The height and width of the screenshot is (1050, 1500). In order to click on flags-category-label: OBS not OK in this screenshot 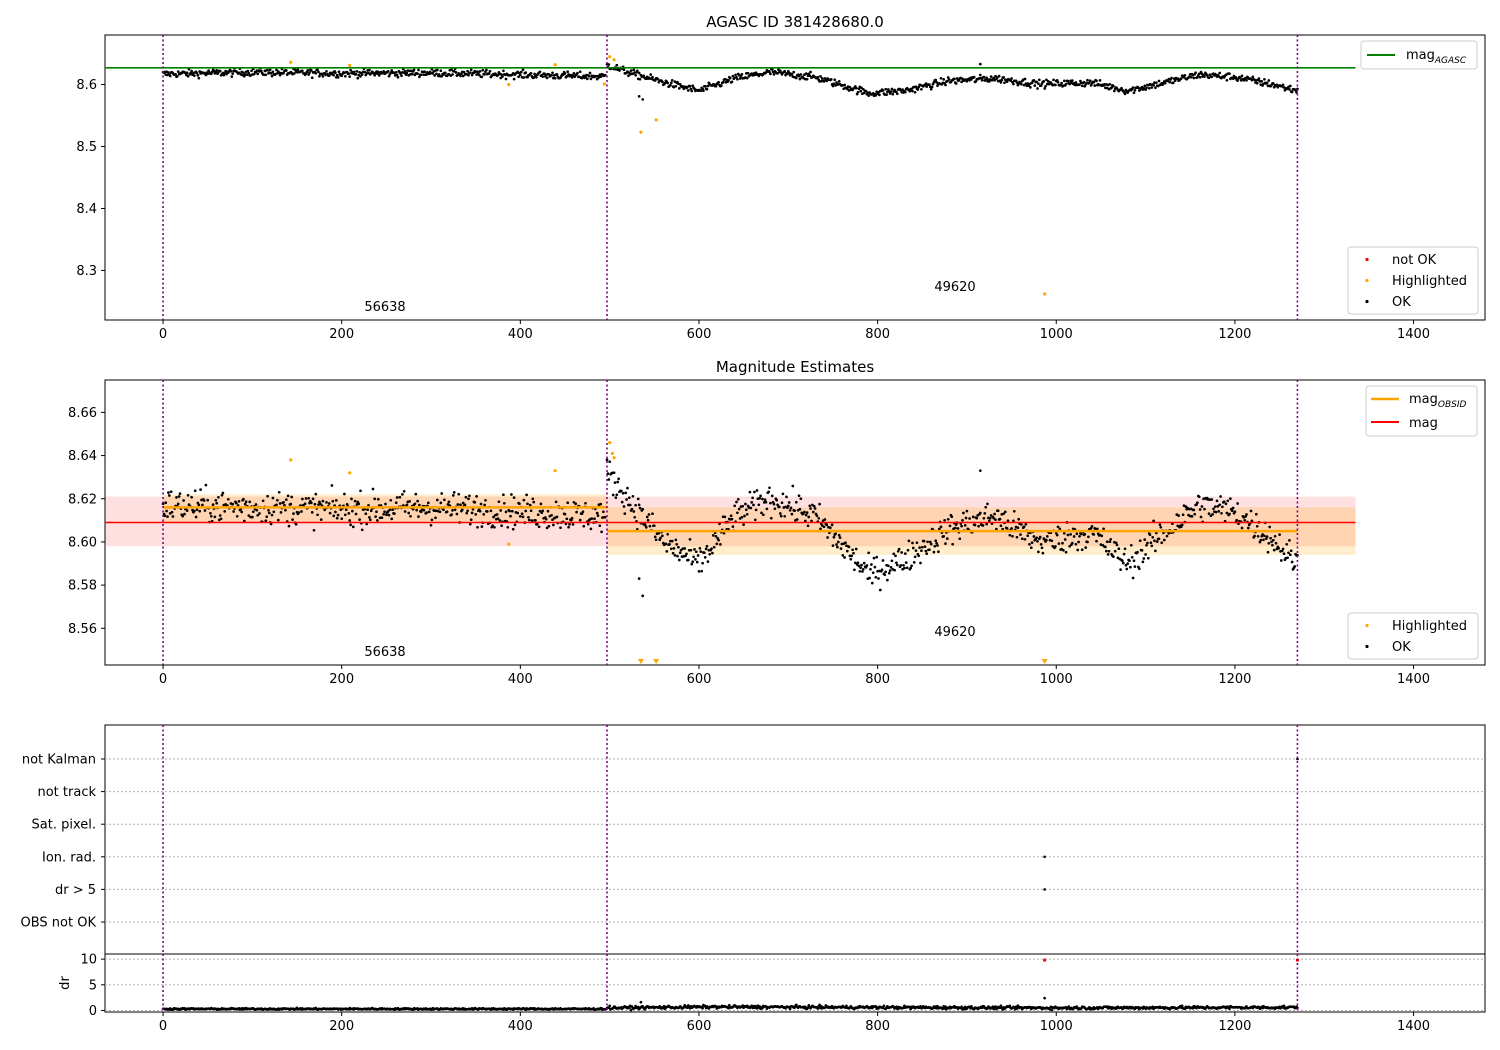, I will do `click(59, 923)`.